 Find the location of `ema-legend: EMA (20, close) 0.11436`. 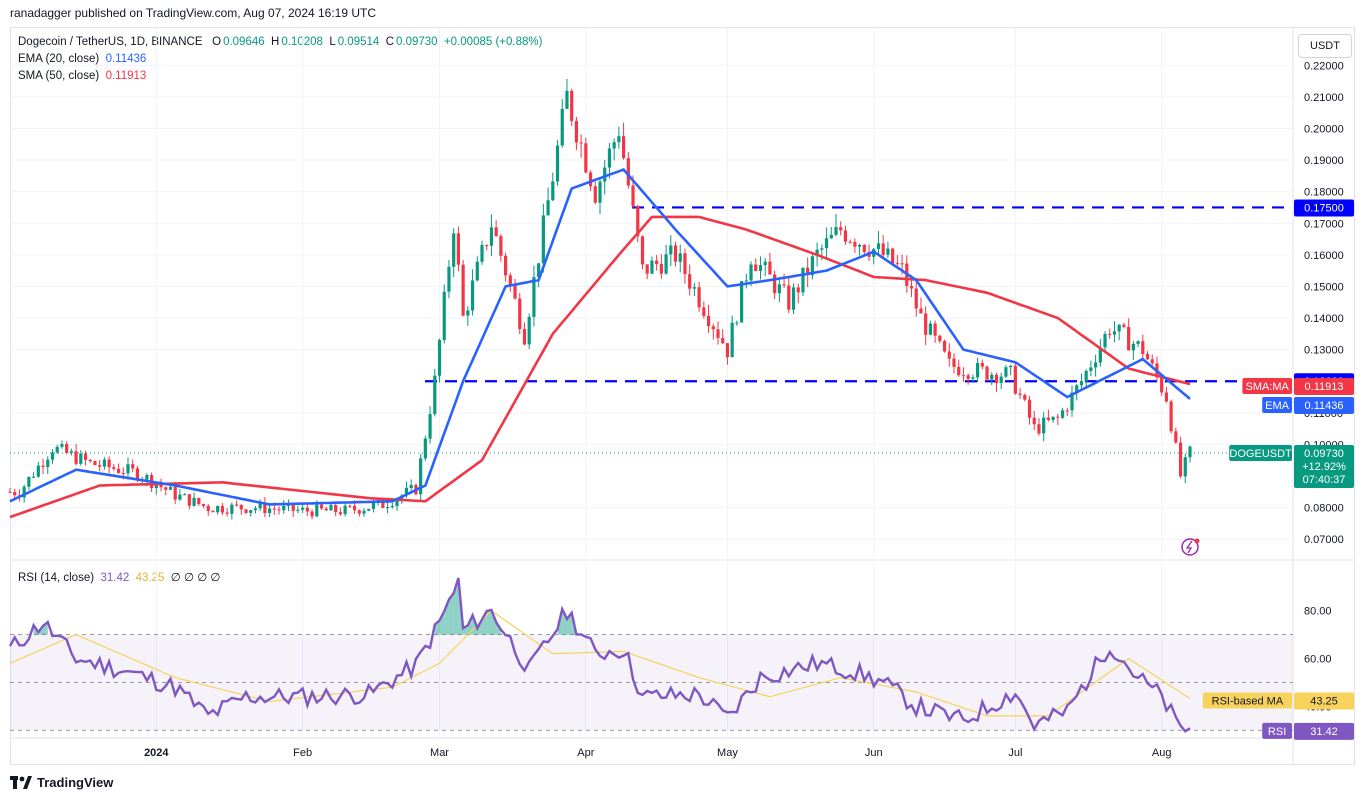

ema-legend: EMA (20, close) 0.11436 is located at coordinates (82, 59).